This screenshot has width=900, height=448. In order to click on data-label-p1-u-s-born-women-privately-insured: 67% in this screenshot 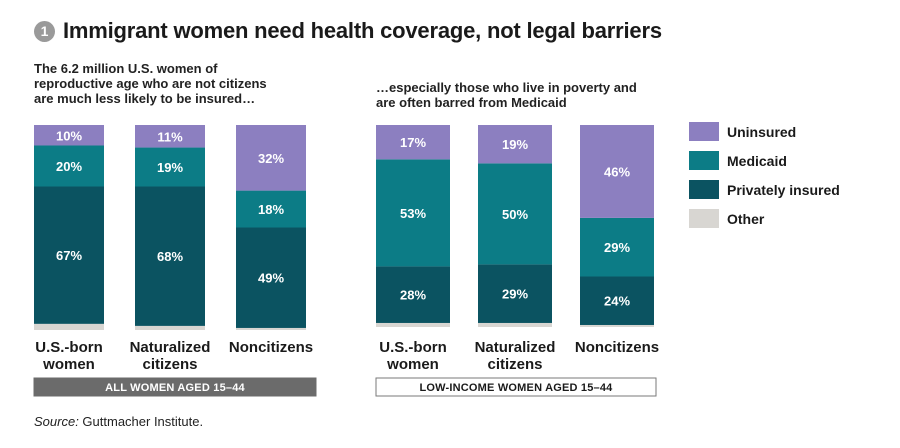, I will do `click(69, 255)`.